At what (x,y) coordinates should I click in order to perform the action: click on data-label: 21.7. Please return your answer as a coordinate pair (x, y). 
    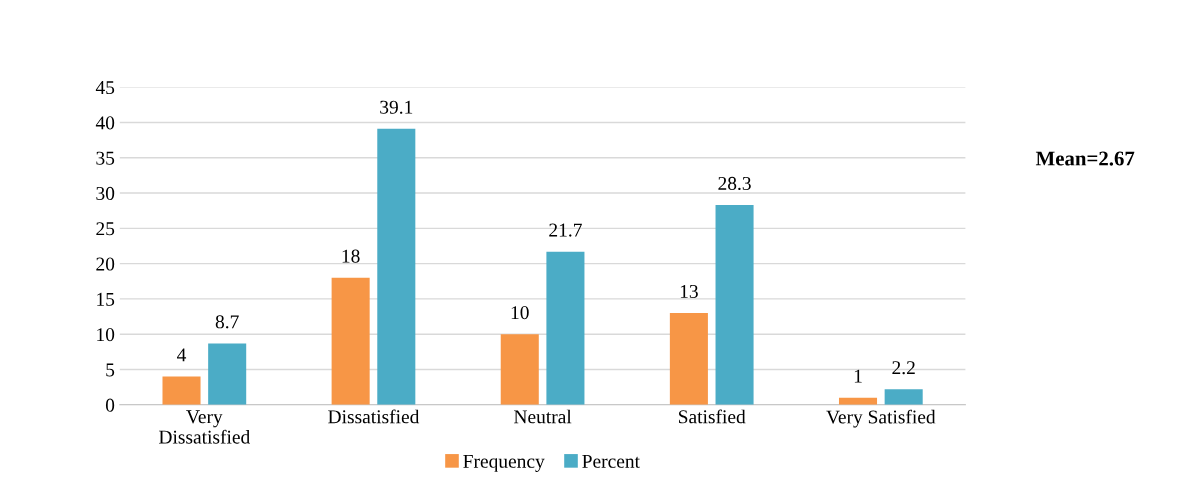
    Looking at the image, I should click on (565, 230).